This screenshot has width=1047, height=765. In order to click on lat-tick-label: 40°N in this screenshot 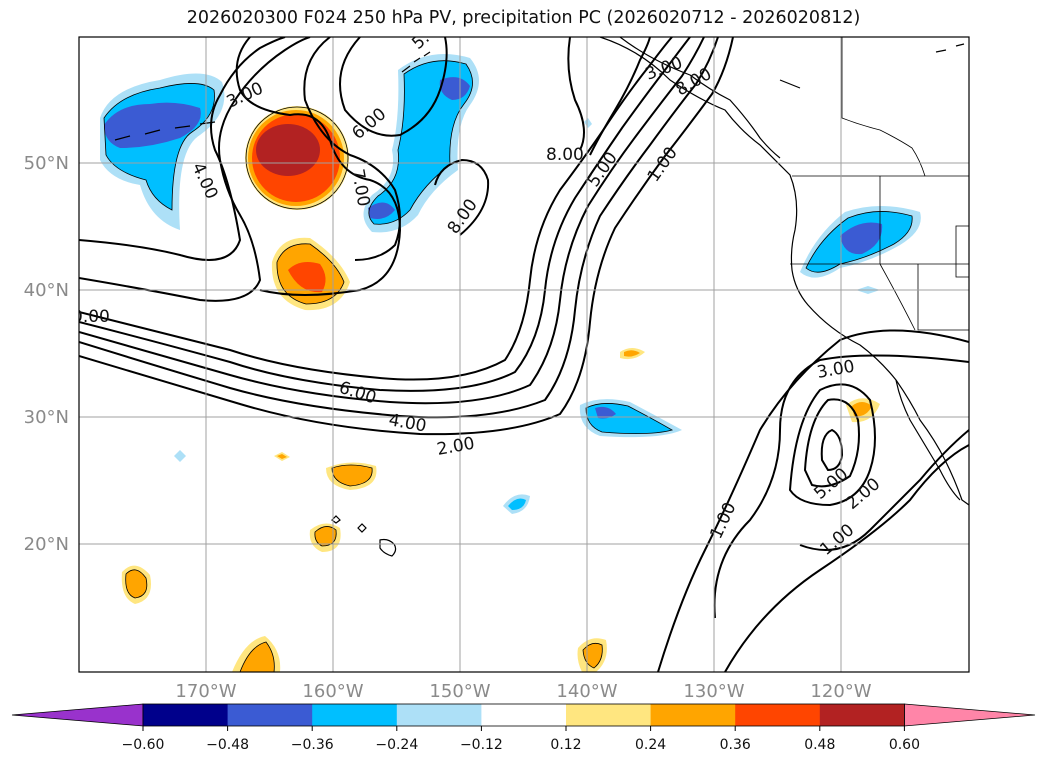, I will do `click(46, 290)`.